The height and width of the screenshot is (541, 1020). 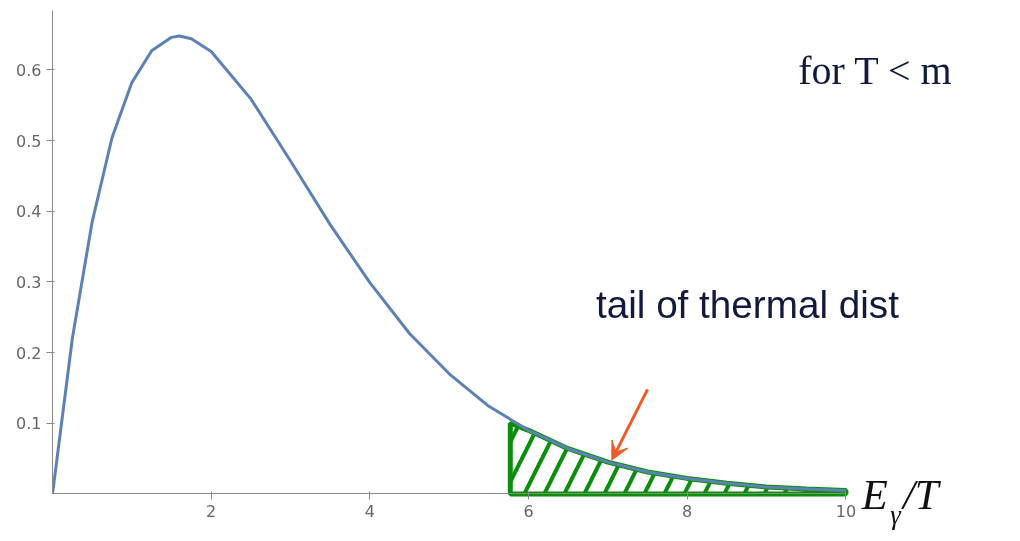 I want to click on y-tick-label: 0.6, so click(x=29, y=70).